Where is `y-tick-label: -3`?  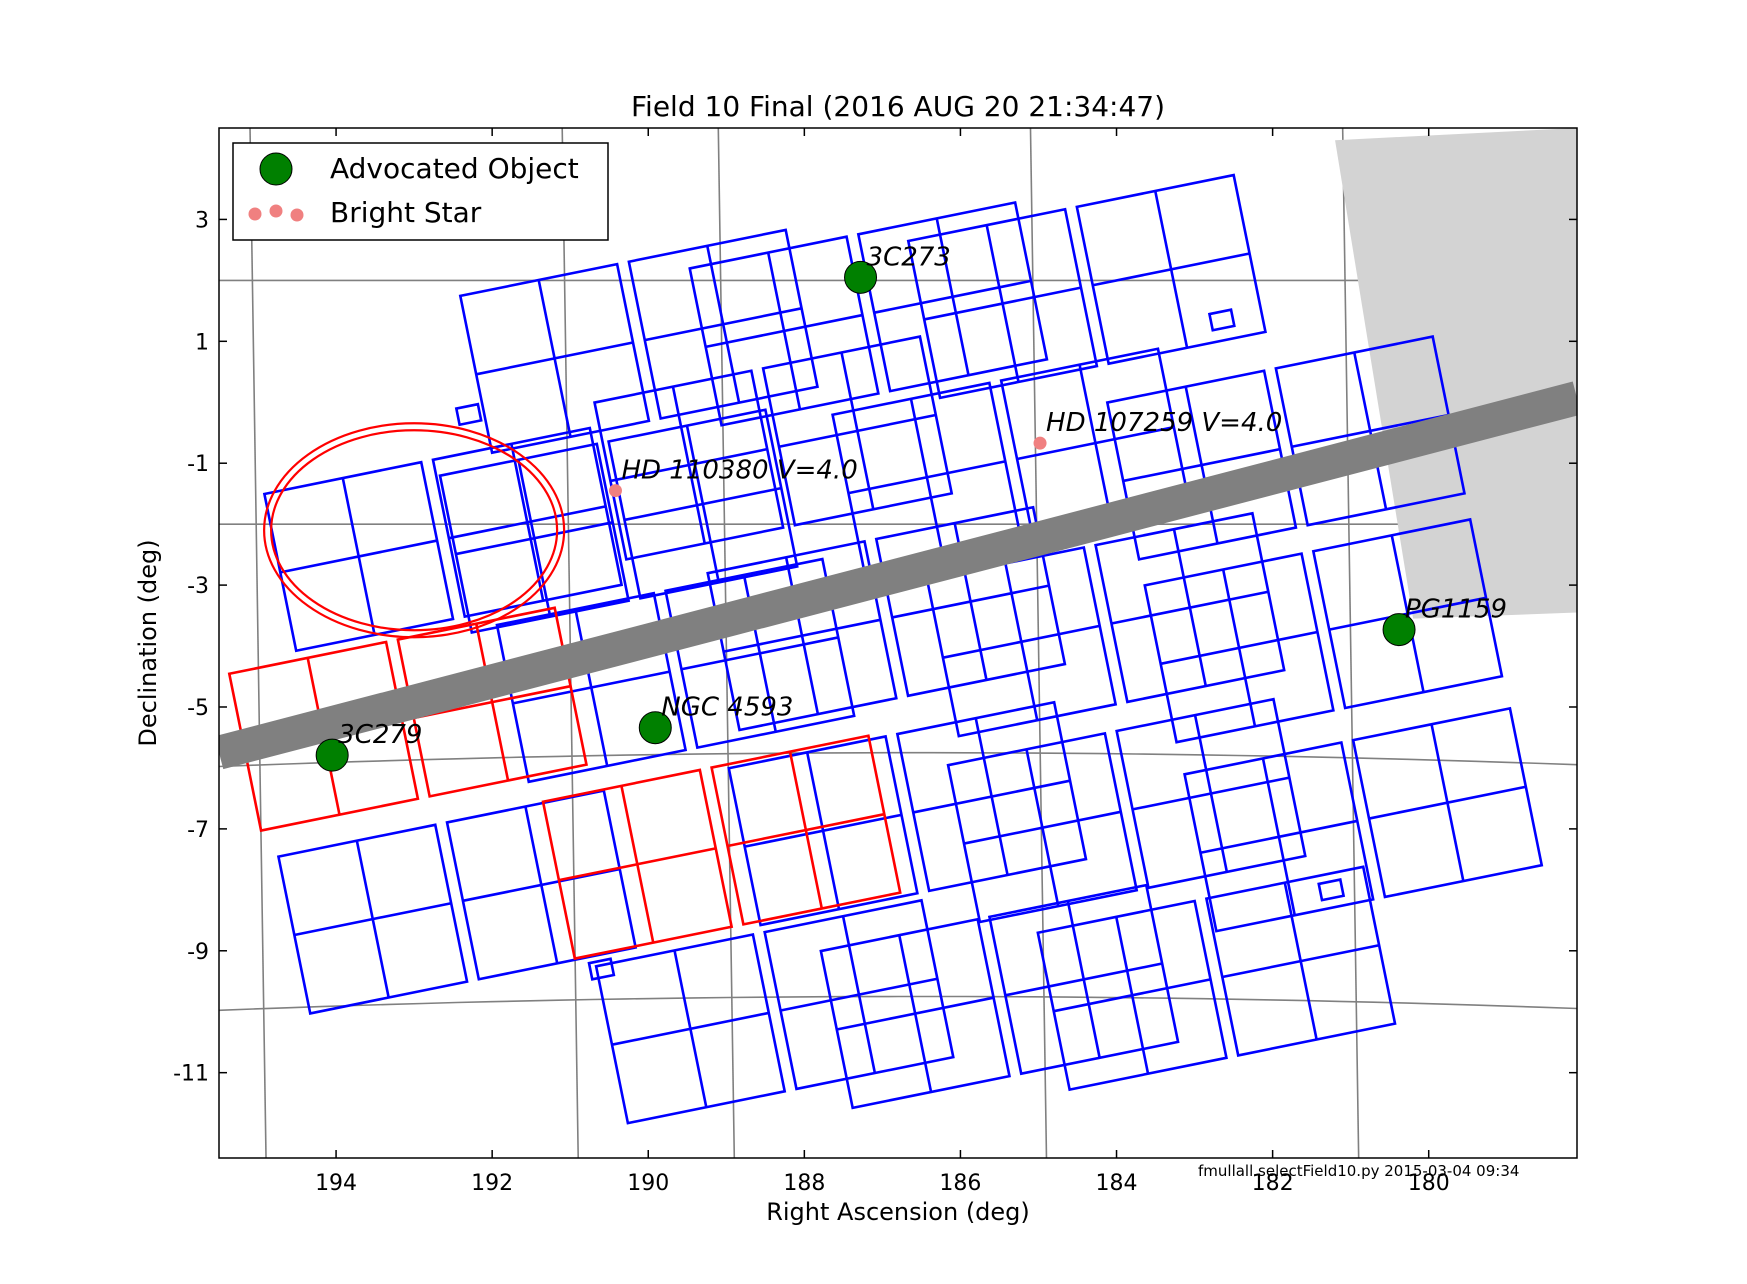 y-tick-label: -3 is located at coordinates (198, 586).